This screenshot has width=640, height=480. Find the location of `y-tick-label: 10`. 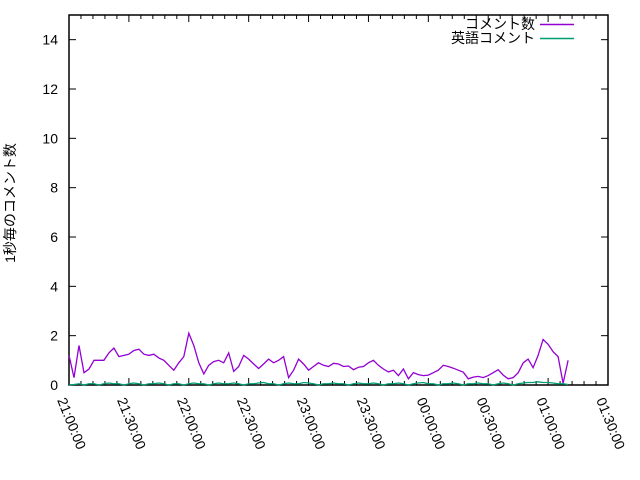

y-tick-label: 10 is located at coordinates (50, 138).